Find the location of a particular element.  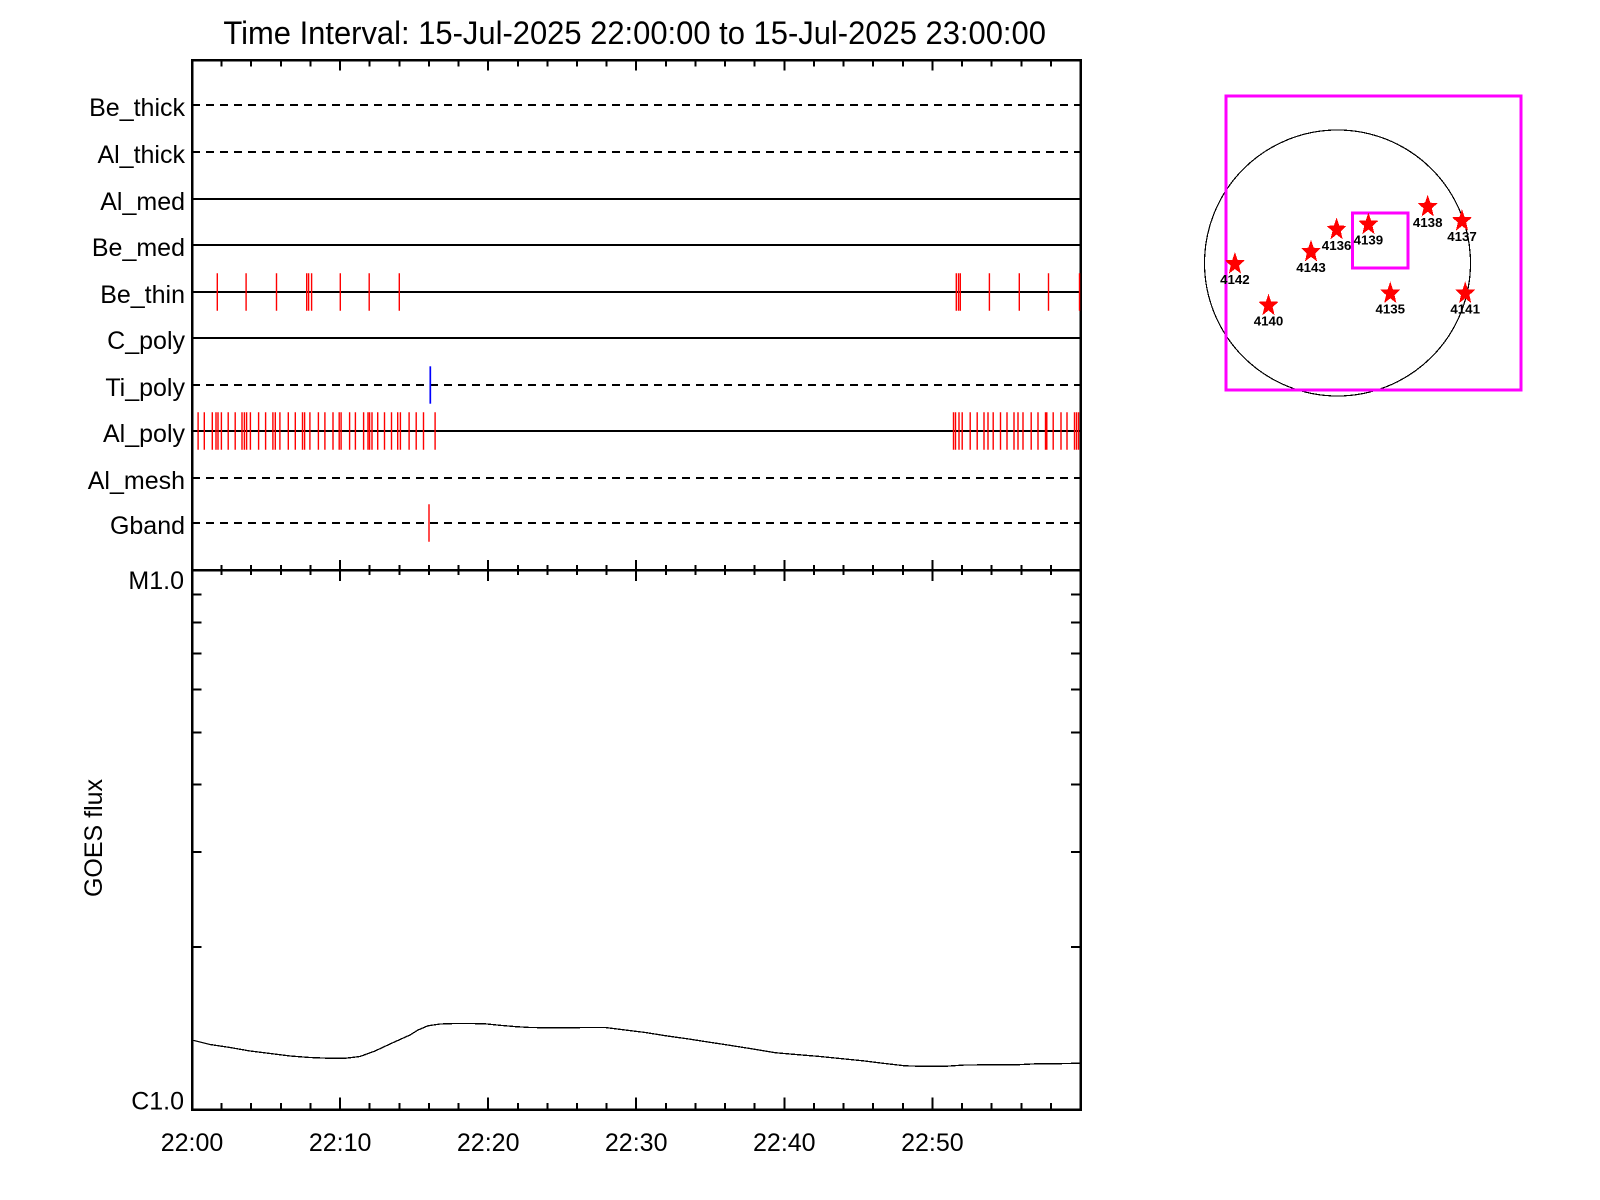

svg-text: 4138 is located at coordinates (1428, 222).